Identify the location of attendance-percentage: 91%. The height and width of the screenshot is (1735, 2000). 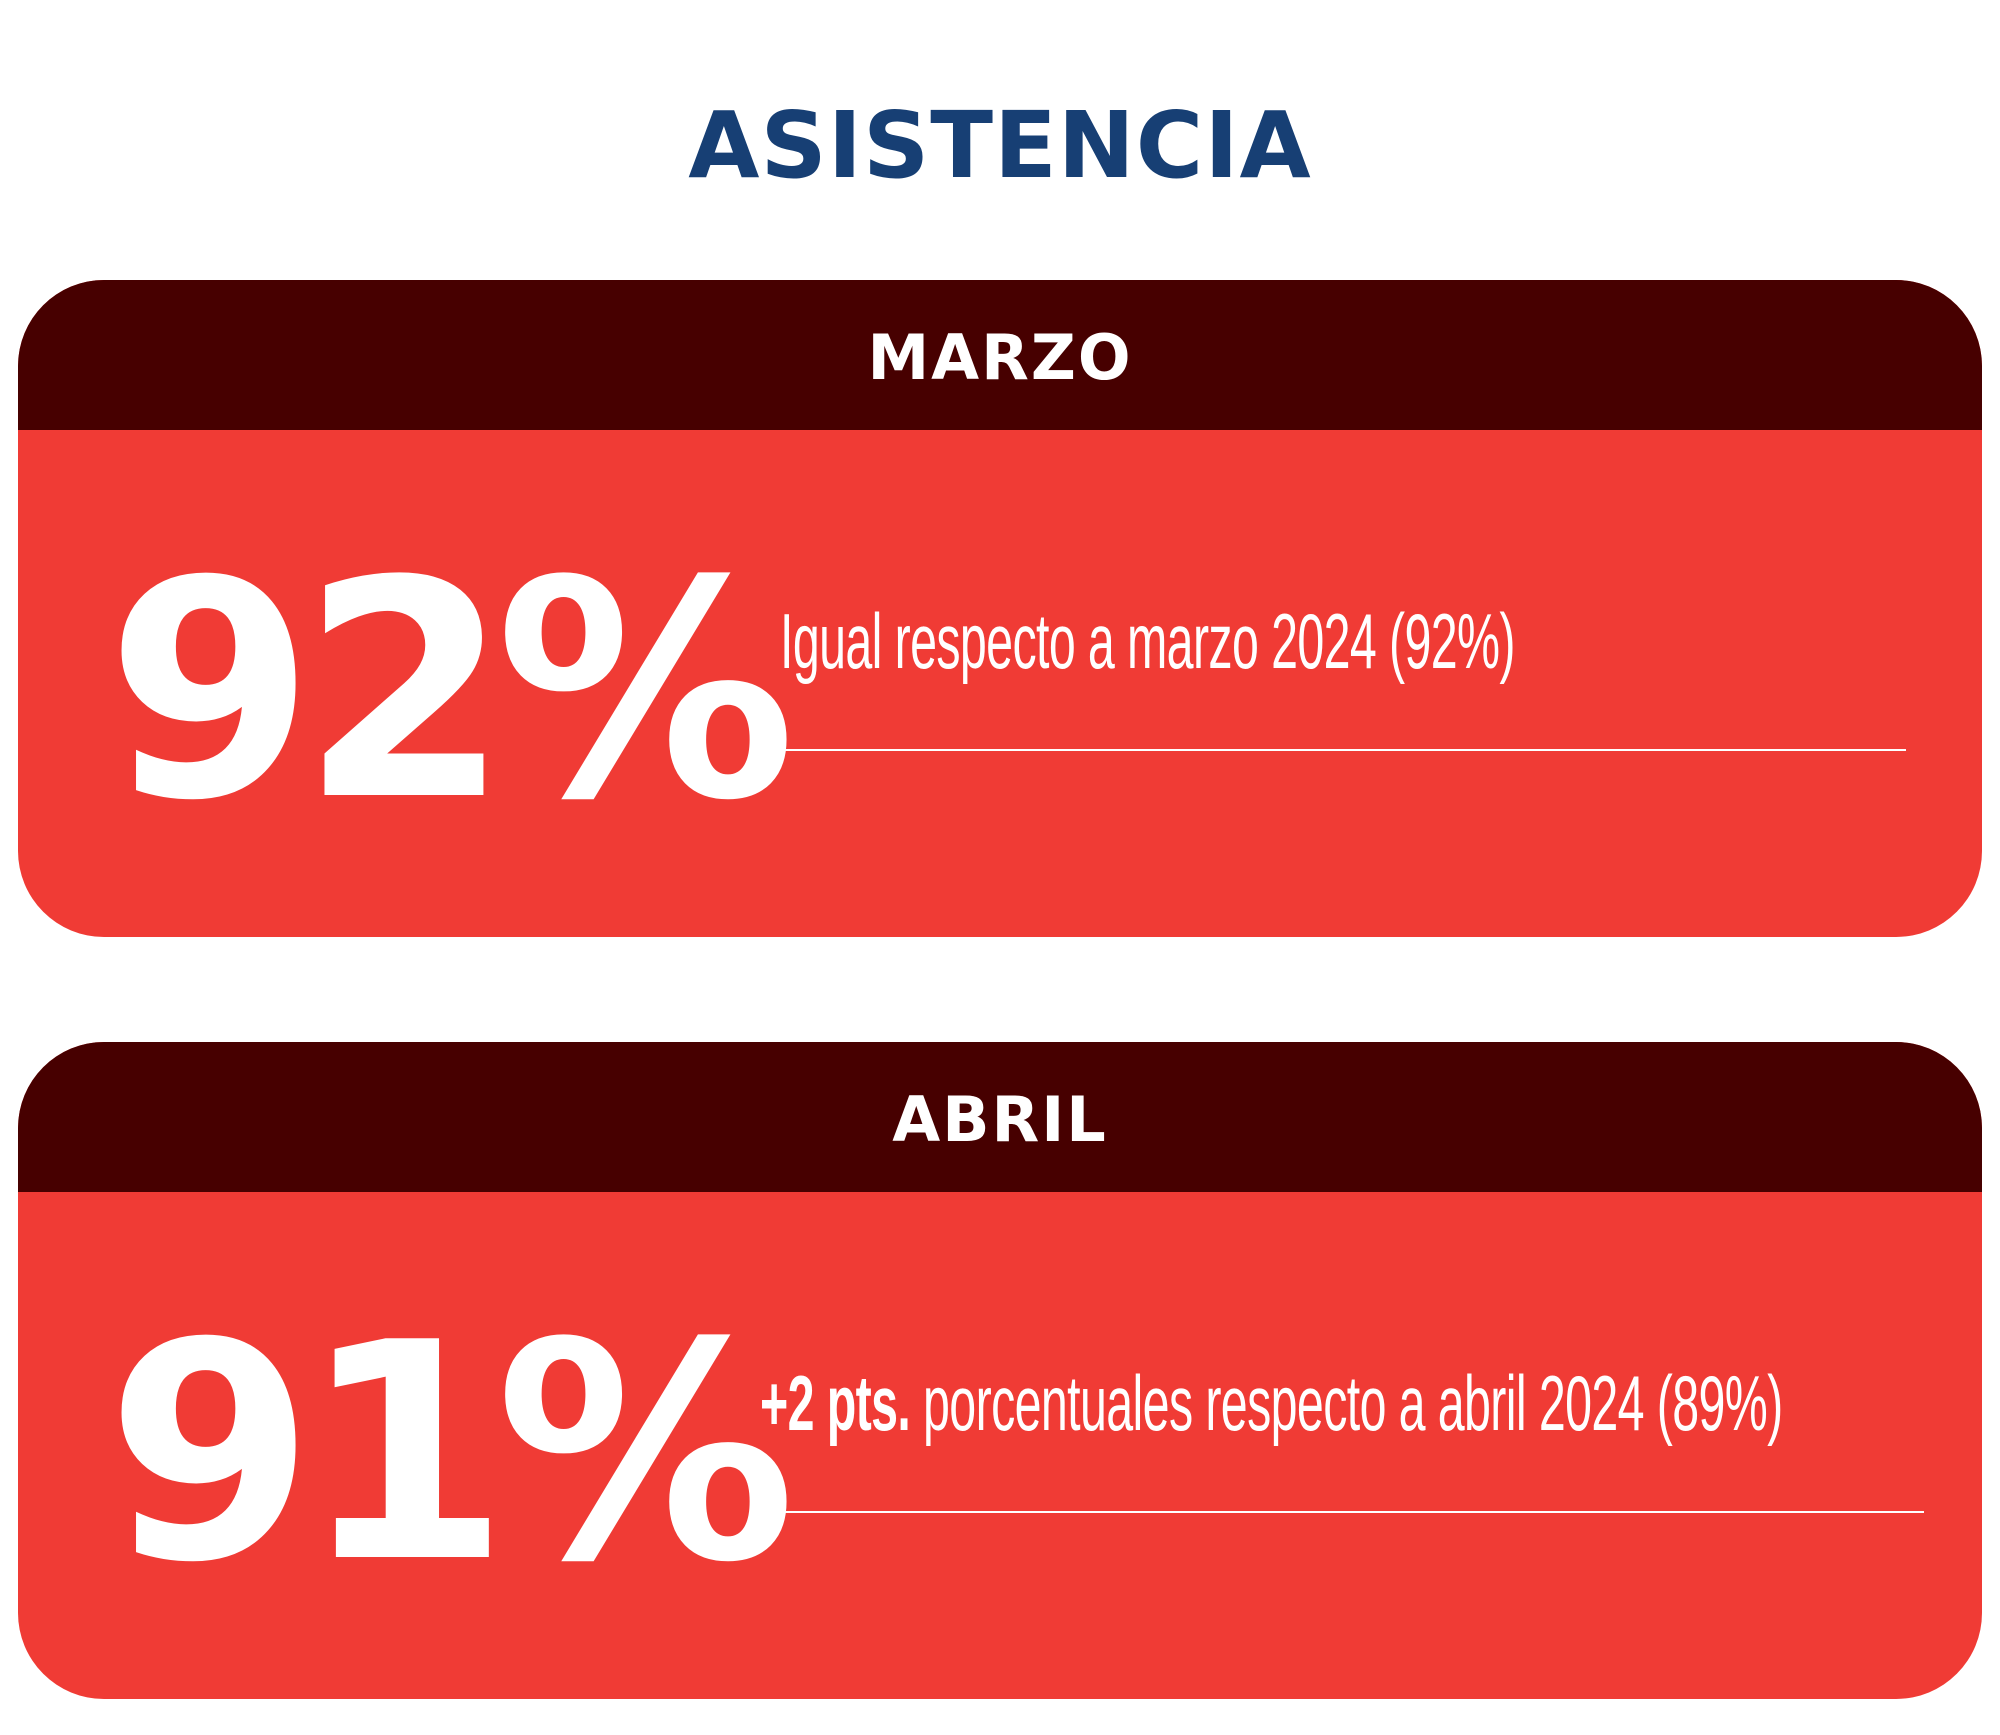
(451, 1453).